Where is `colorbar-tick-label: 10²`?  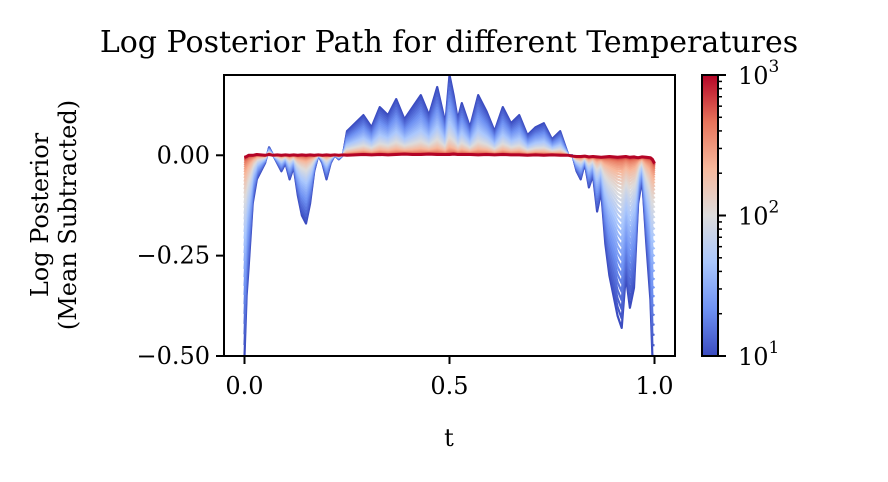 colorbar-tick-label: 10² is located at coordinates (758, 214).